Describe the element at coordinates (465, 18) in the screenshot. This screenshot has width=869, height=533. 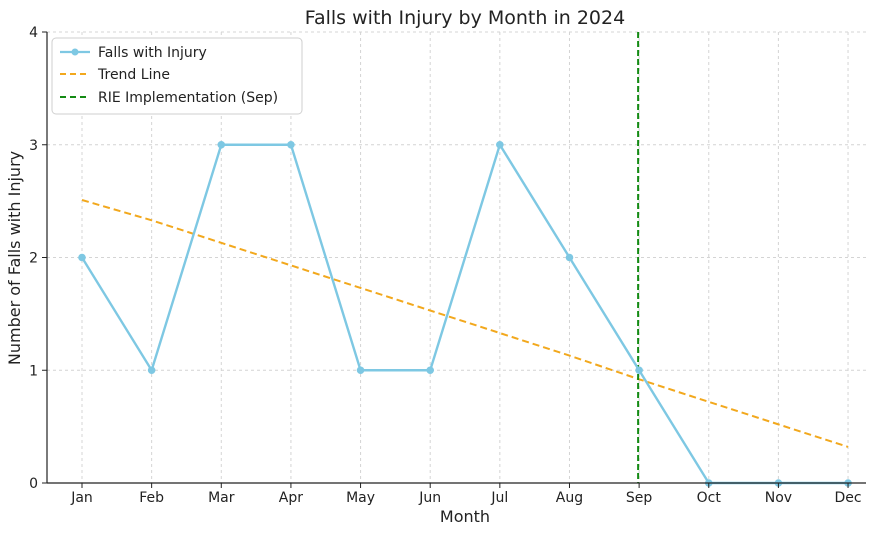
I see `chart-title: Falls with Injury by Month in 2024` at that location.